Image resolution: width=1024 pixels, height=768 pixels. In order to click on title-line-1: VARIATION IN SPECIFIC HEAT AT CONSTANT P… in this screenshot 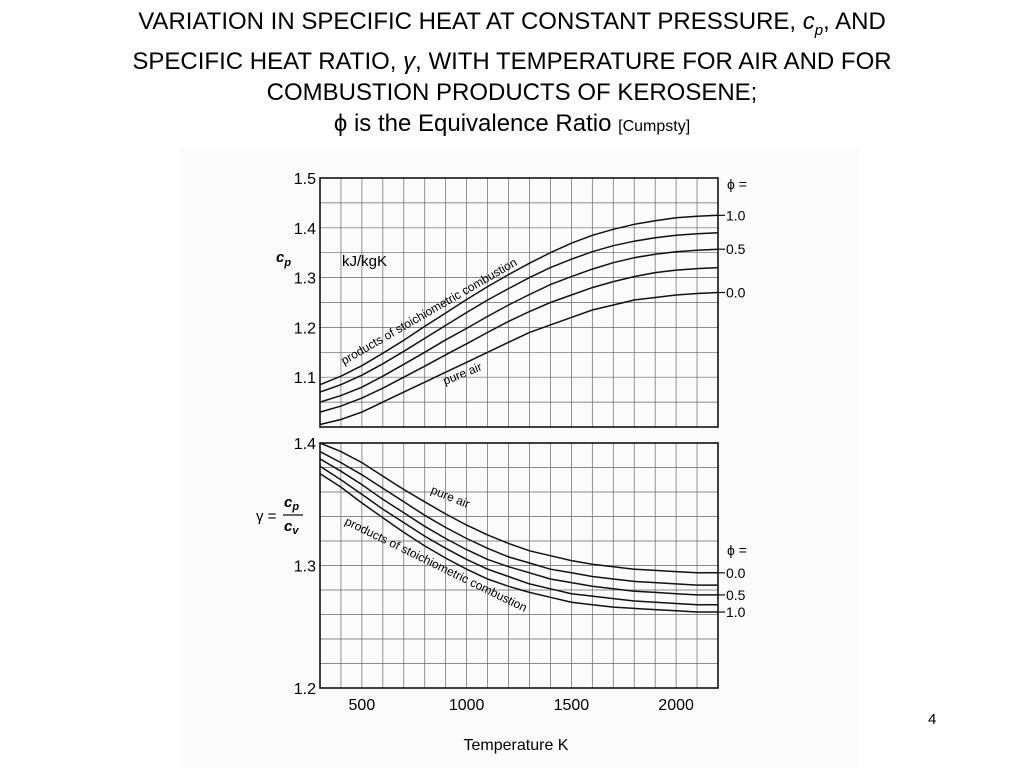, I will do `click(512, 26)`.